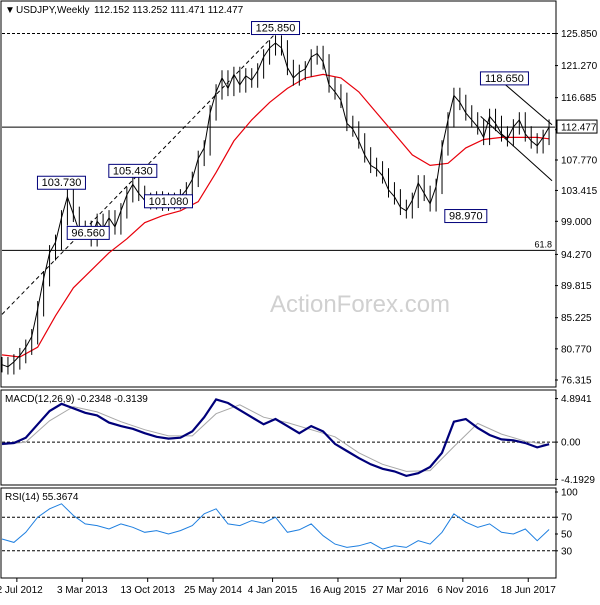  I want to click on price-annotation-label: 103.730, so click(62, 183).